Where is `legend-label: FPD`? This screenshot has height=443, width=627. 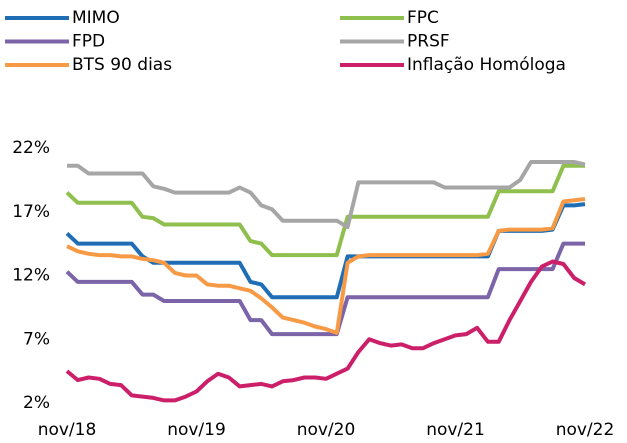 legend-label: FPD is located at coordinates (88, 42).